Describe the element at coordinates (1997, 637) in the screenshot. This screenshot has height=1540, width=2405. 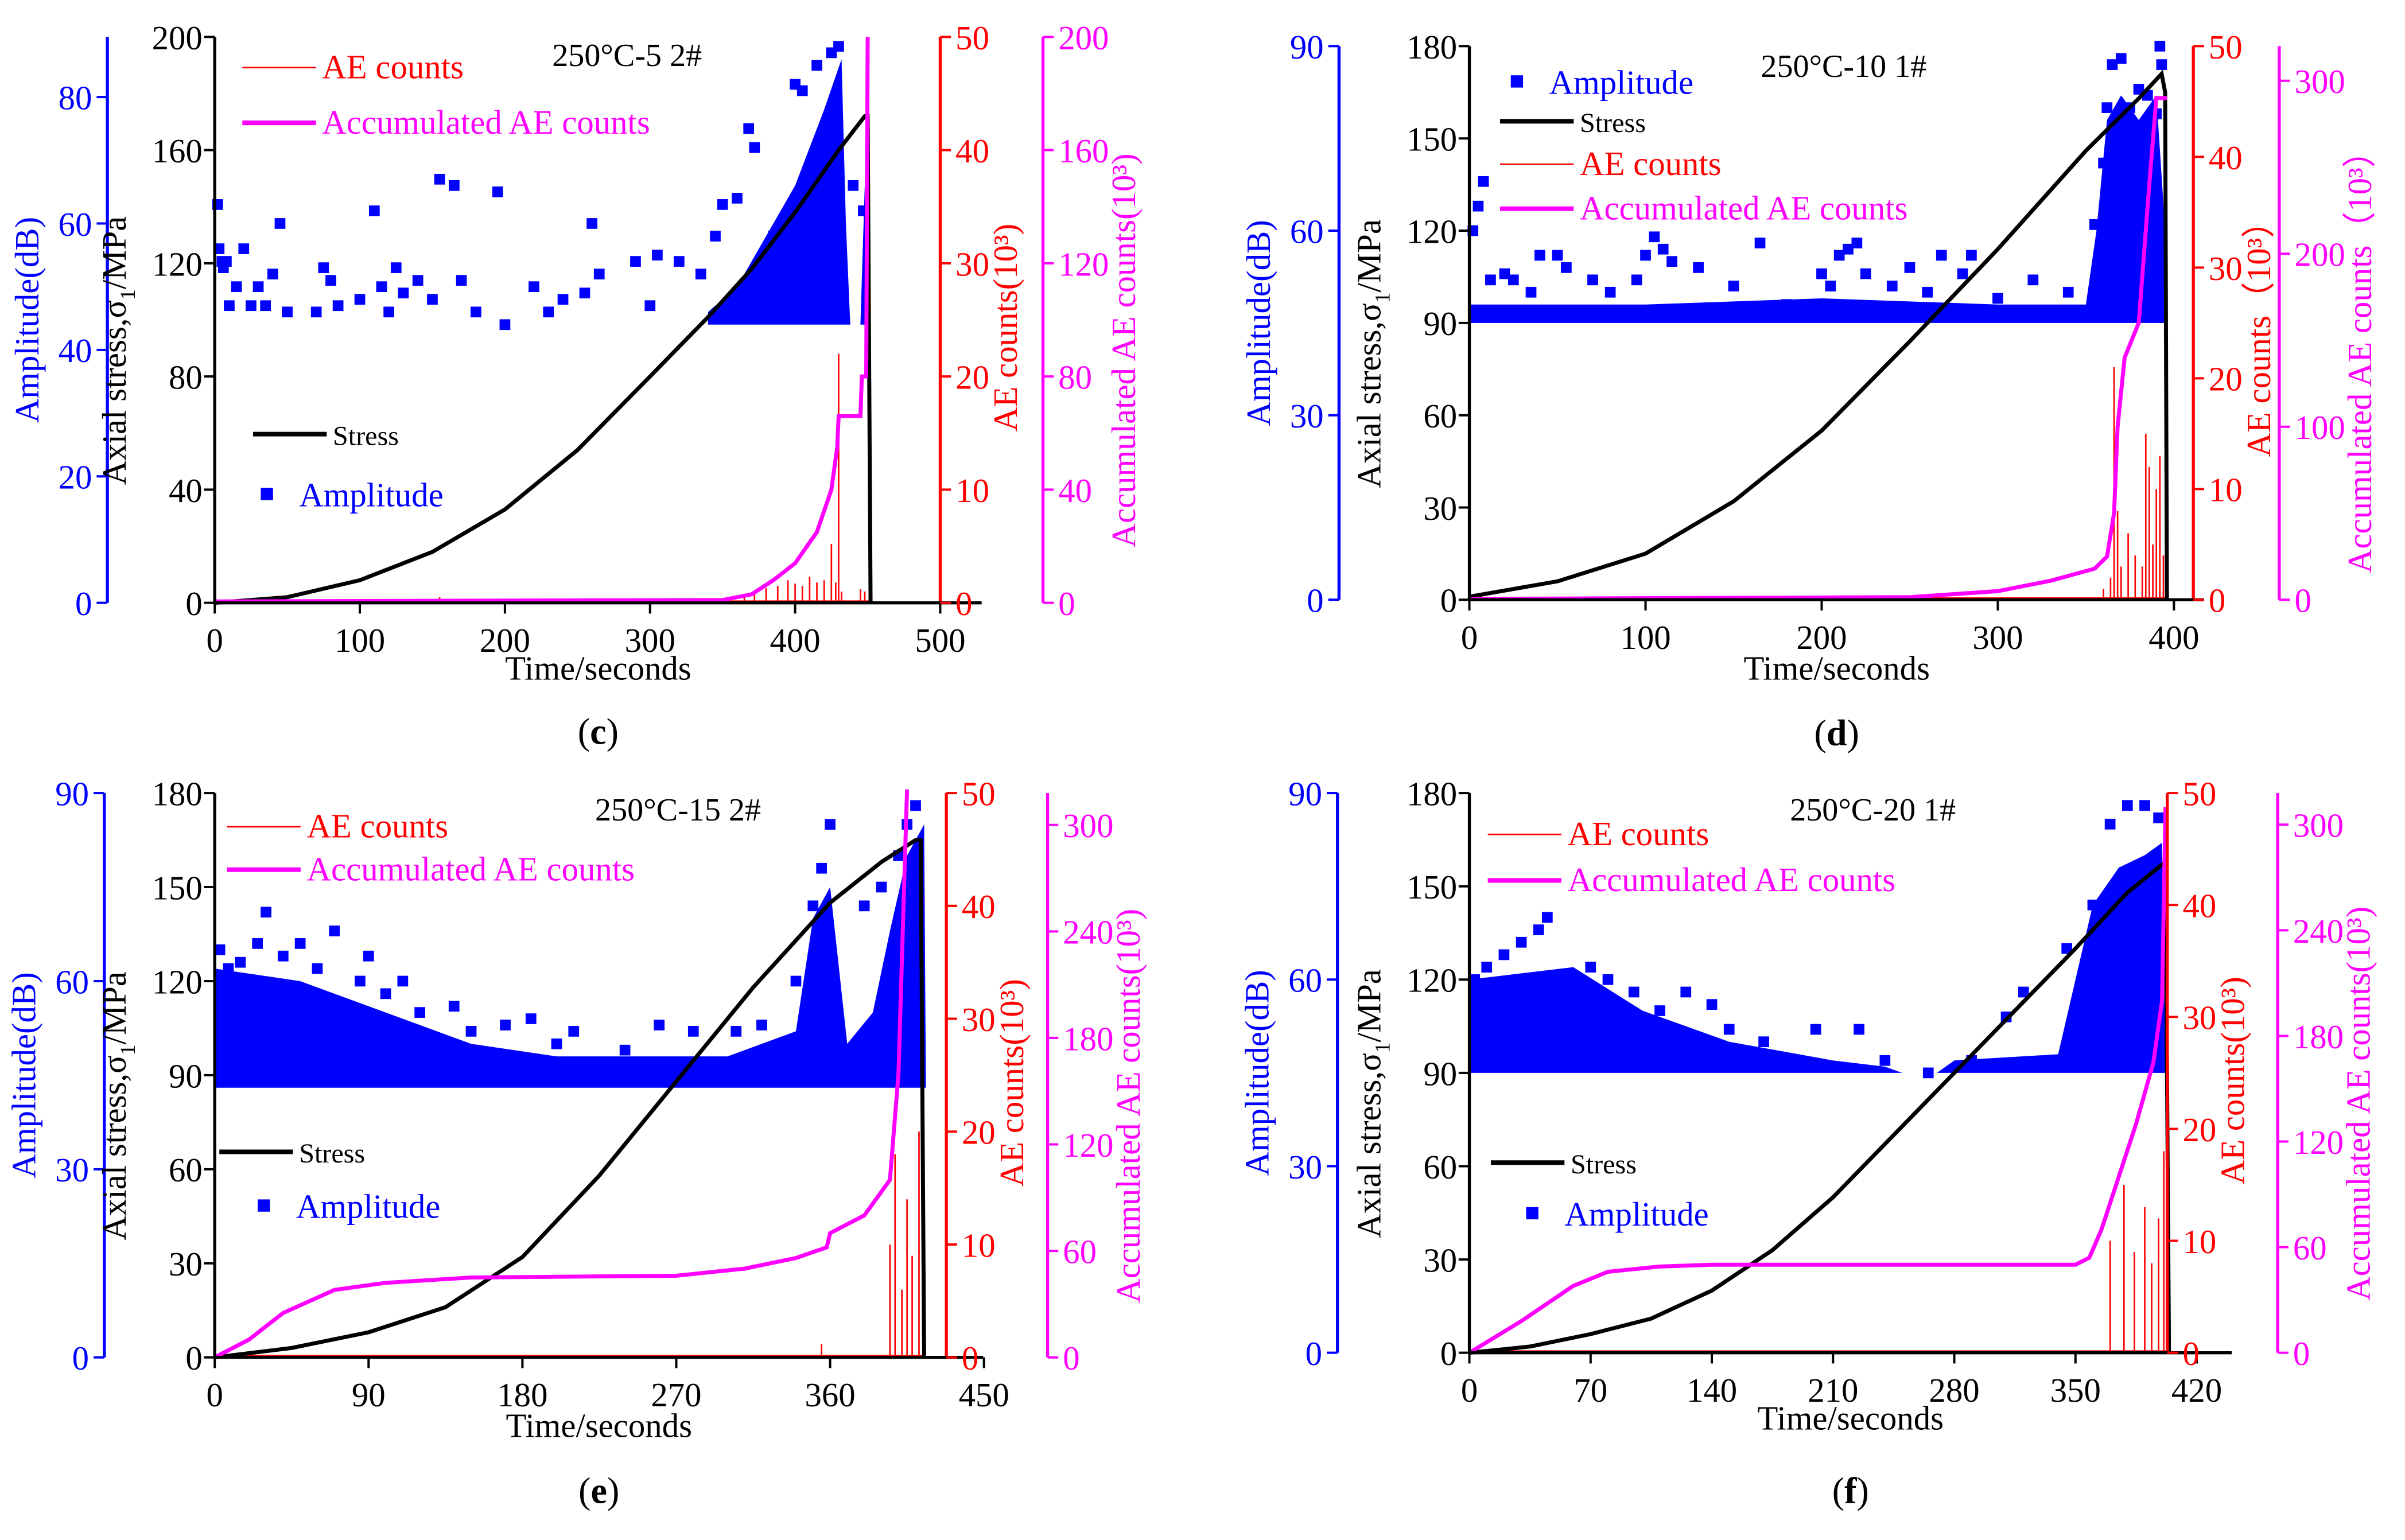
I see `x-tick-label: 300` at that location.